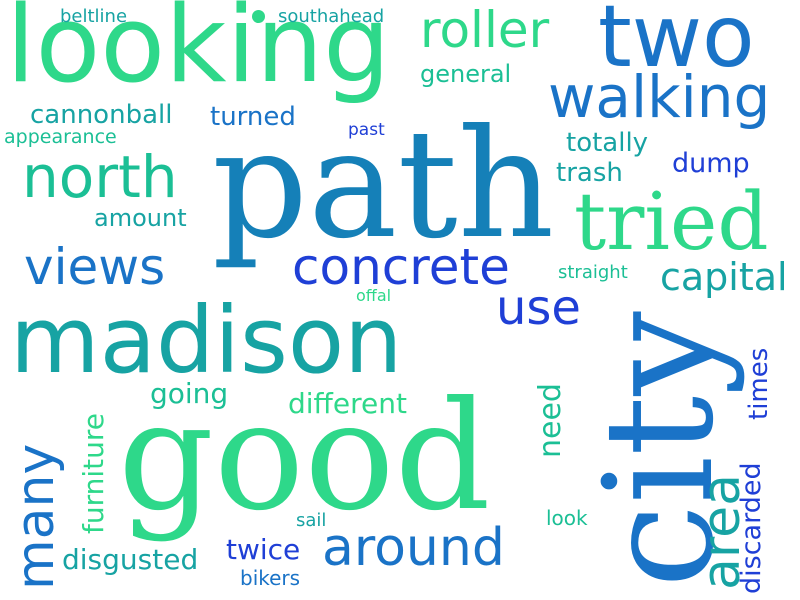 The height and width of the screenshot is (600, 800). I want to click on word-amount: amount, so click(140, 218).